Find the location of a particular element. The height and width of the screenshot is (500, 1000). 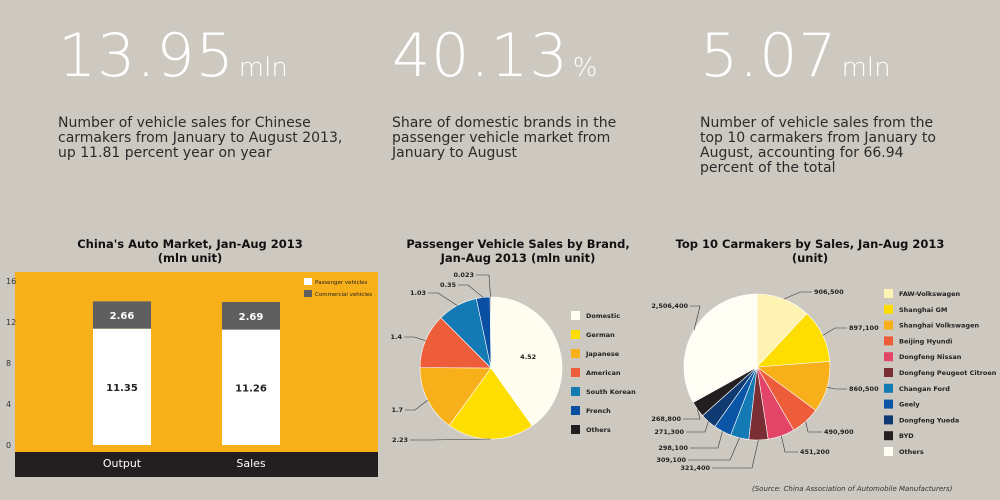

stat-number: 5.07 mln is located at coordinates (795, 56).